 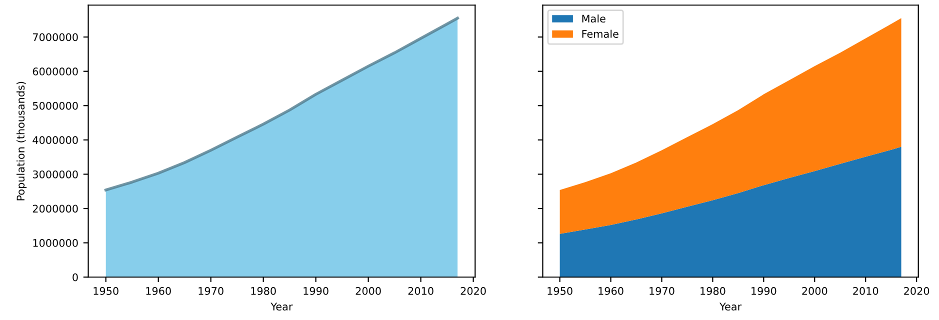 What do you see at coordinates (55, 72) in the screenshot?
I see `y-tick-label: 6000000` at bounding box center [55, 72].